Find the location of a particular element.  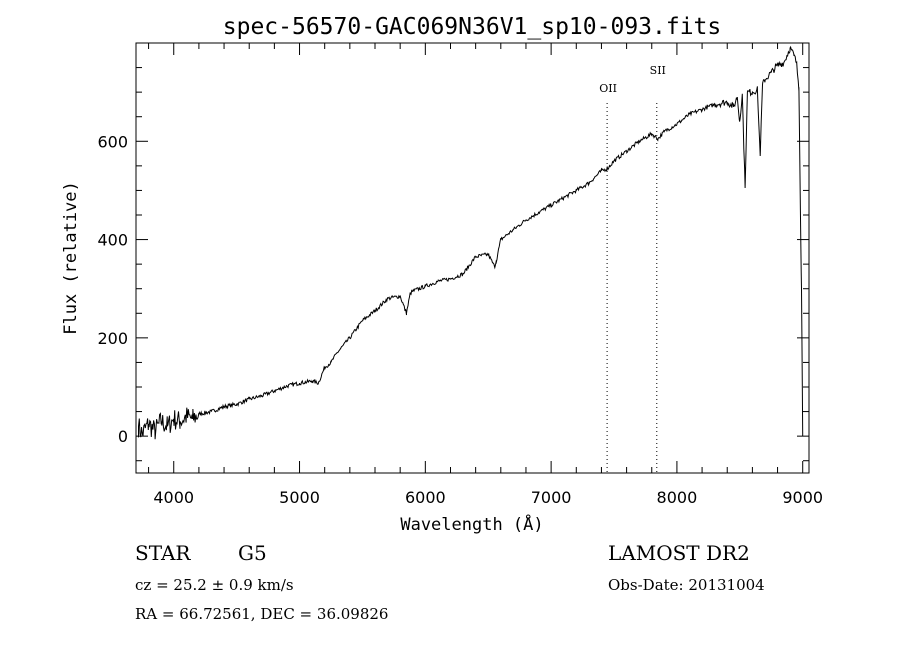

y-tick-label: 400 is located at coordinates (112, 240).